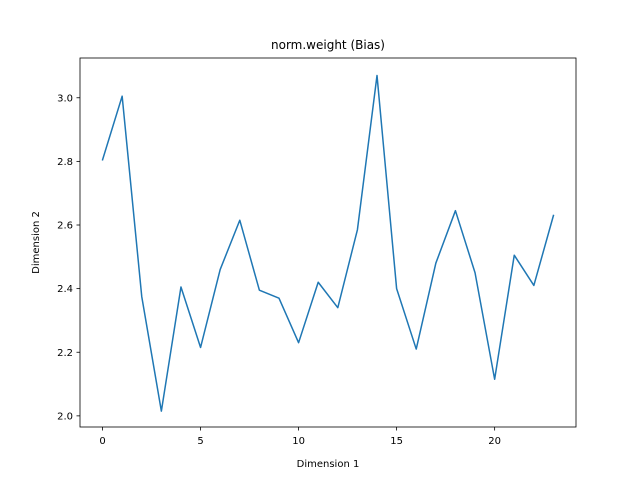 This screenshot has height=480, width=640. I want to click on x-tick-label-15: 15, so click(396, 441).